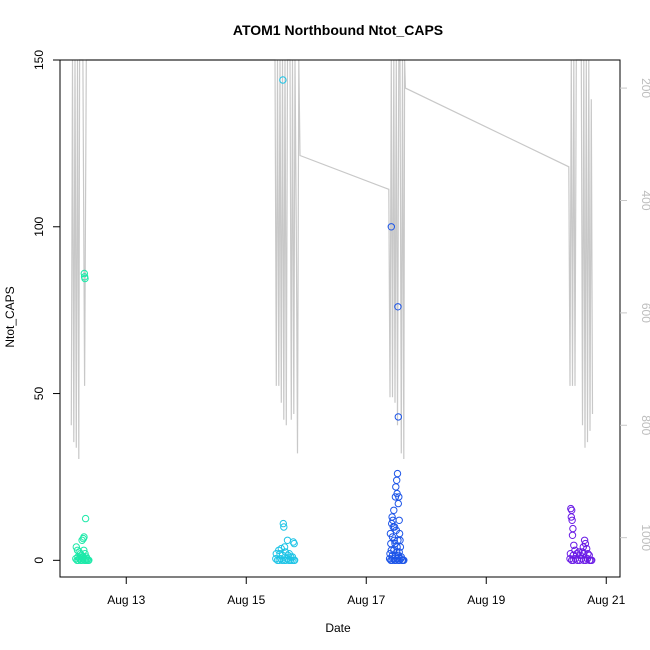 Image resolution: width=650 pixels, height=650 pixels. I want to click on y-tick-label: 0, so click(39, 560).